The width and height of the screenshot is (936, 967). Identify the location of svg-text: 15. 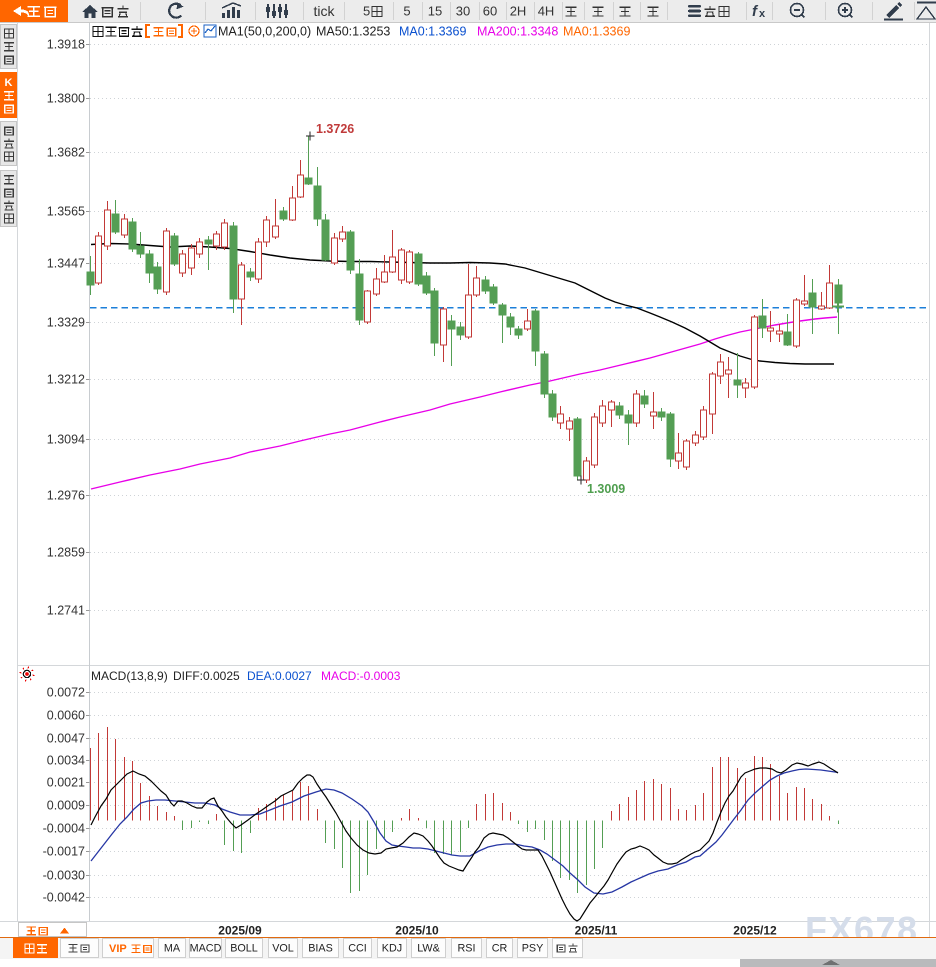
(435, 11).